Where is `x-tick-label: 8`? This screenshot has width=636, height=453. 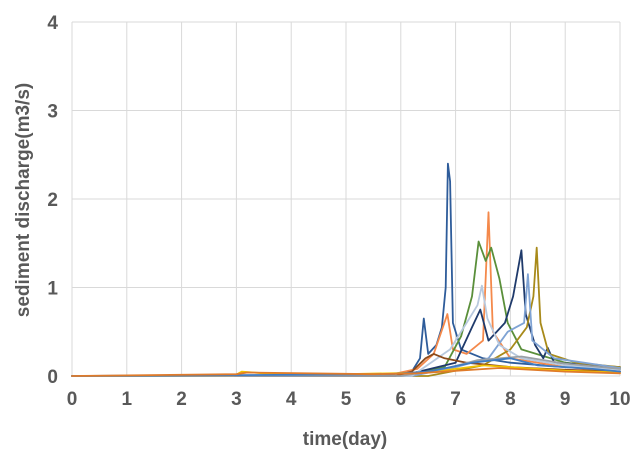
x-tick-label: 8 is located at coordinates (510, 399).